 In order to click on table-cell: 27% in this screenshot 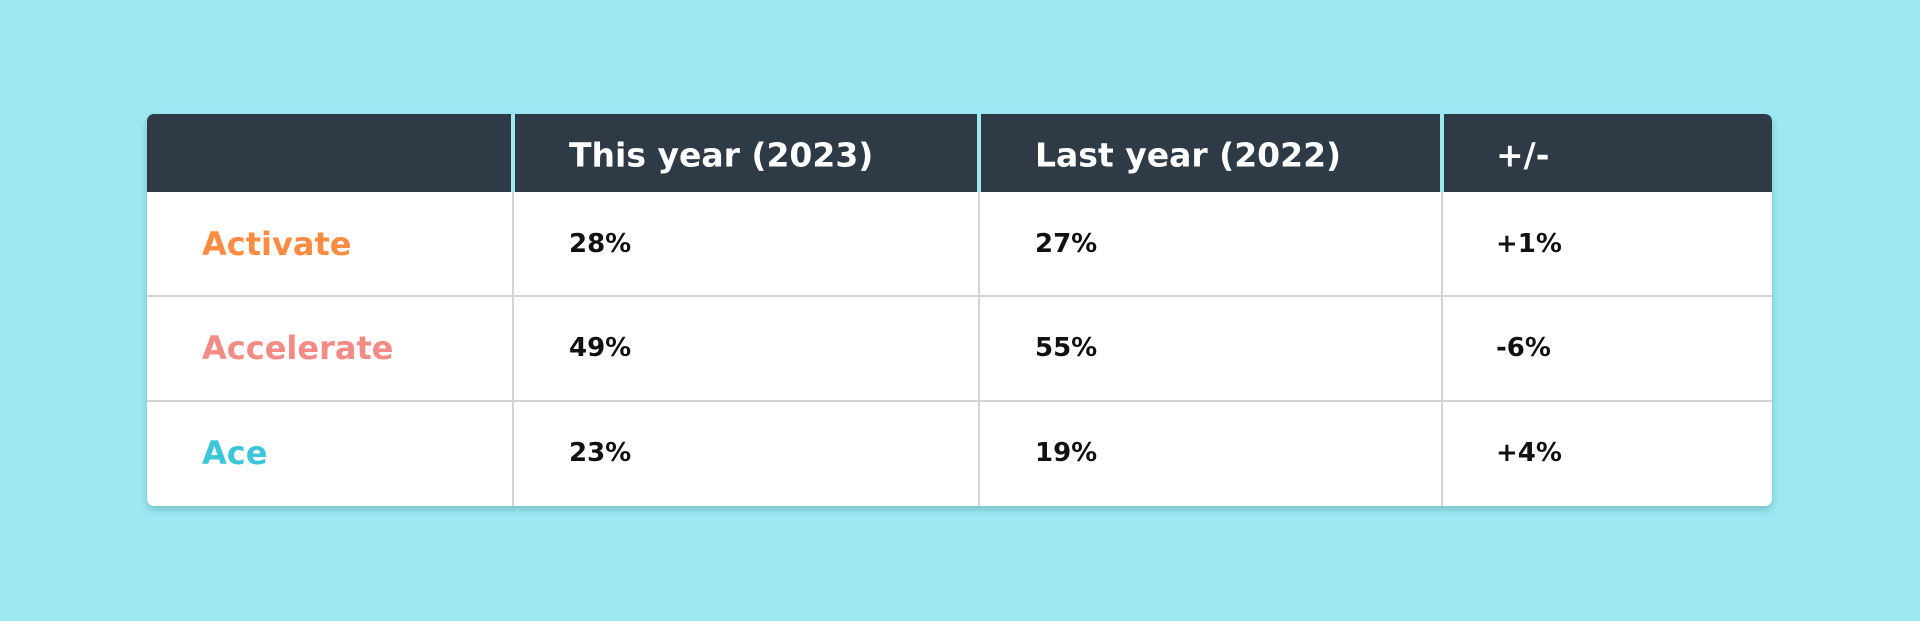, I will do `click(1066, 243)`.